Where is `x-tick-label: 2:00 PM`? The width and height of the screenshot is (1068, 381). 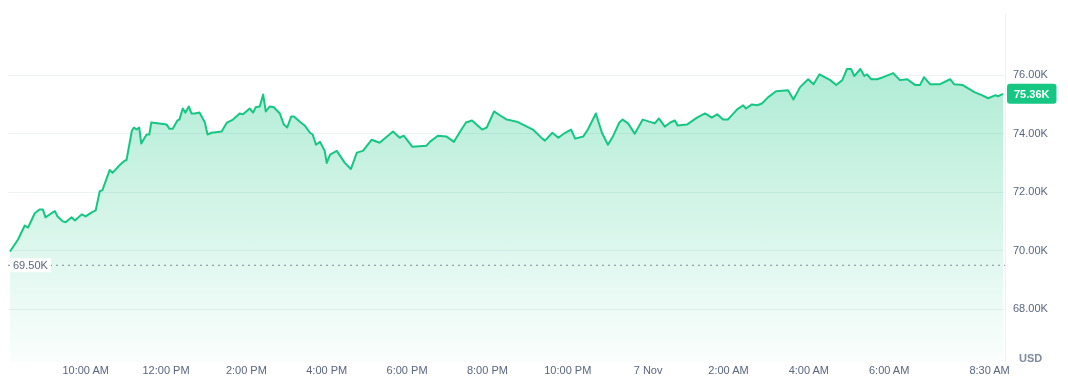 x-tick-label: 2:00 PM is located at coordinates (246, 370).